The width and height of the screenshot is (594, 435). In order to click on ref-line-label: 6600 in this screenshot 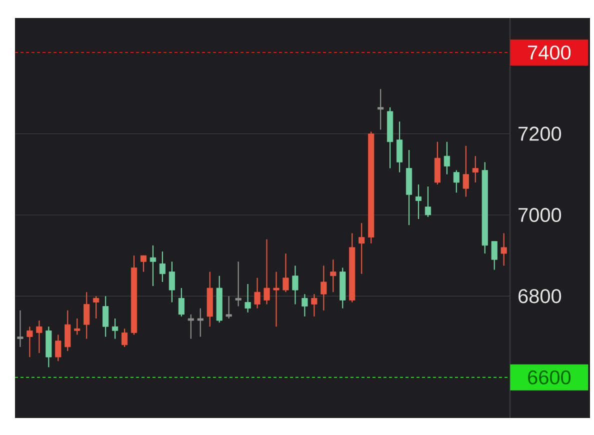, I will do `click(549, 377)`.